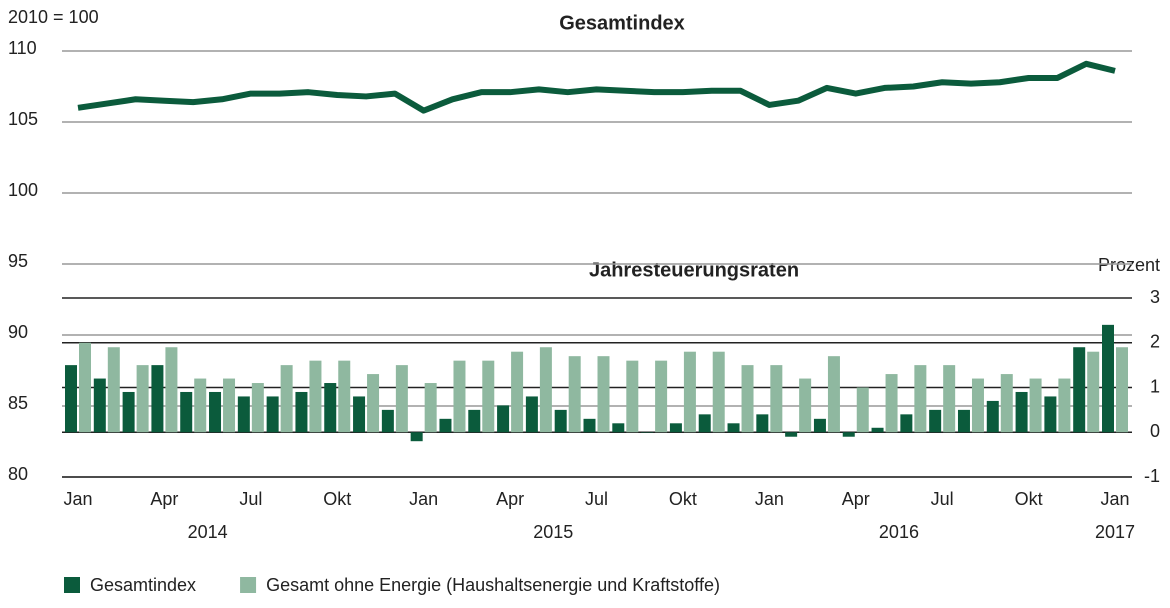  Describe the element at coordinates (1155, 431) in the screenshot. I see `y2-tick-label: 0` at that location.